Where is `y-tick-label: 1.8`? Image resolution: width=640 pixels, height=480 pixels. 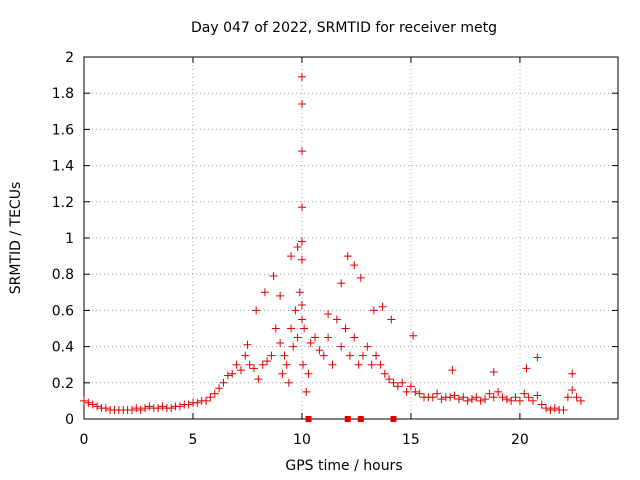 y-tick-label: 1.8 is located at coordinates (63, 94).